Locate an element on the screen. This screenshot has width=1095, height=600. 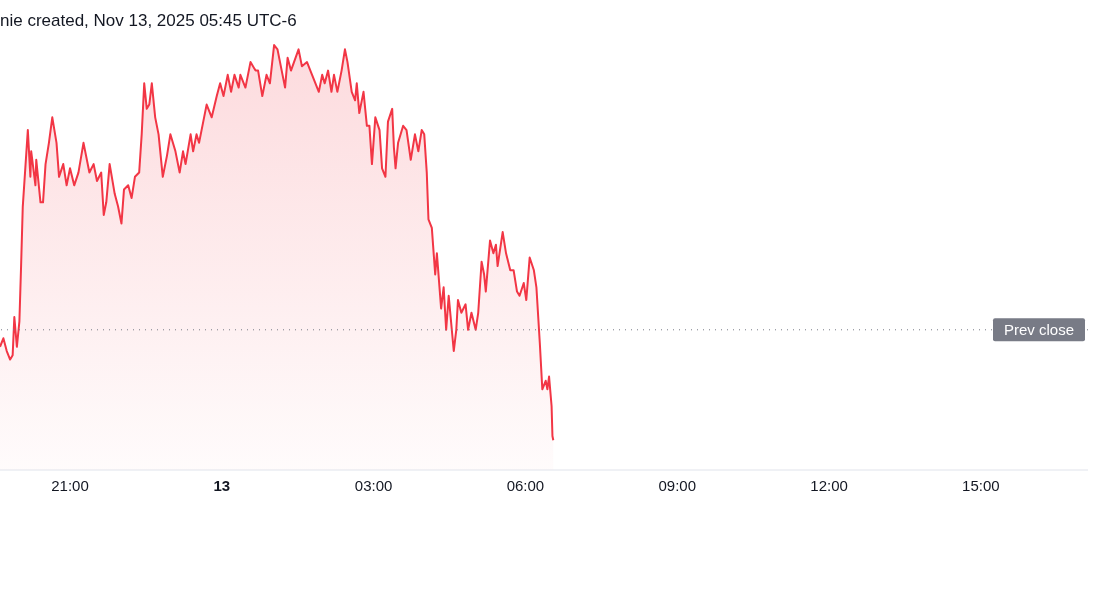
x-tick-label: 13 is located at coordinates (222, 485).